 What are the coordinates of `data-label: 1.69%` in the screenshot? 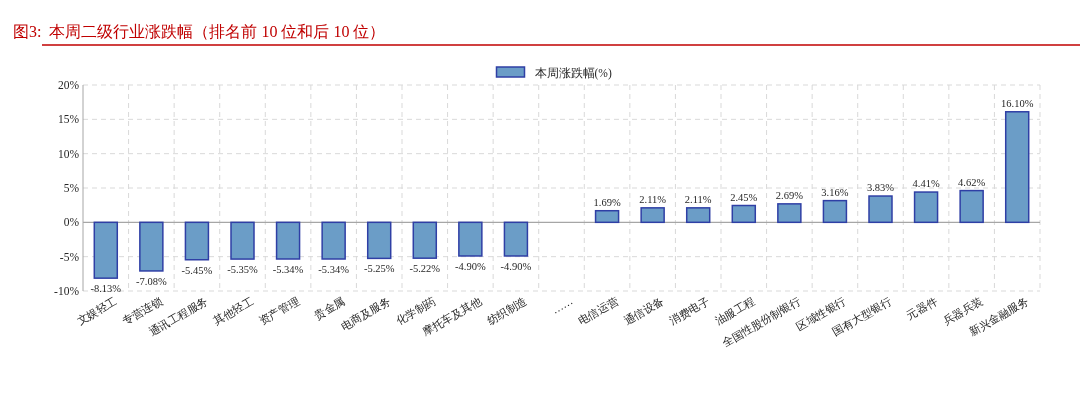 It's located at (607, 202).